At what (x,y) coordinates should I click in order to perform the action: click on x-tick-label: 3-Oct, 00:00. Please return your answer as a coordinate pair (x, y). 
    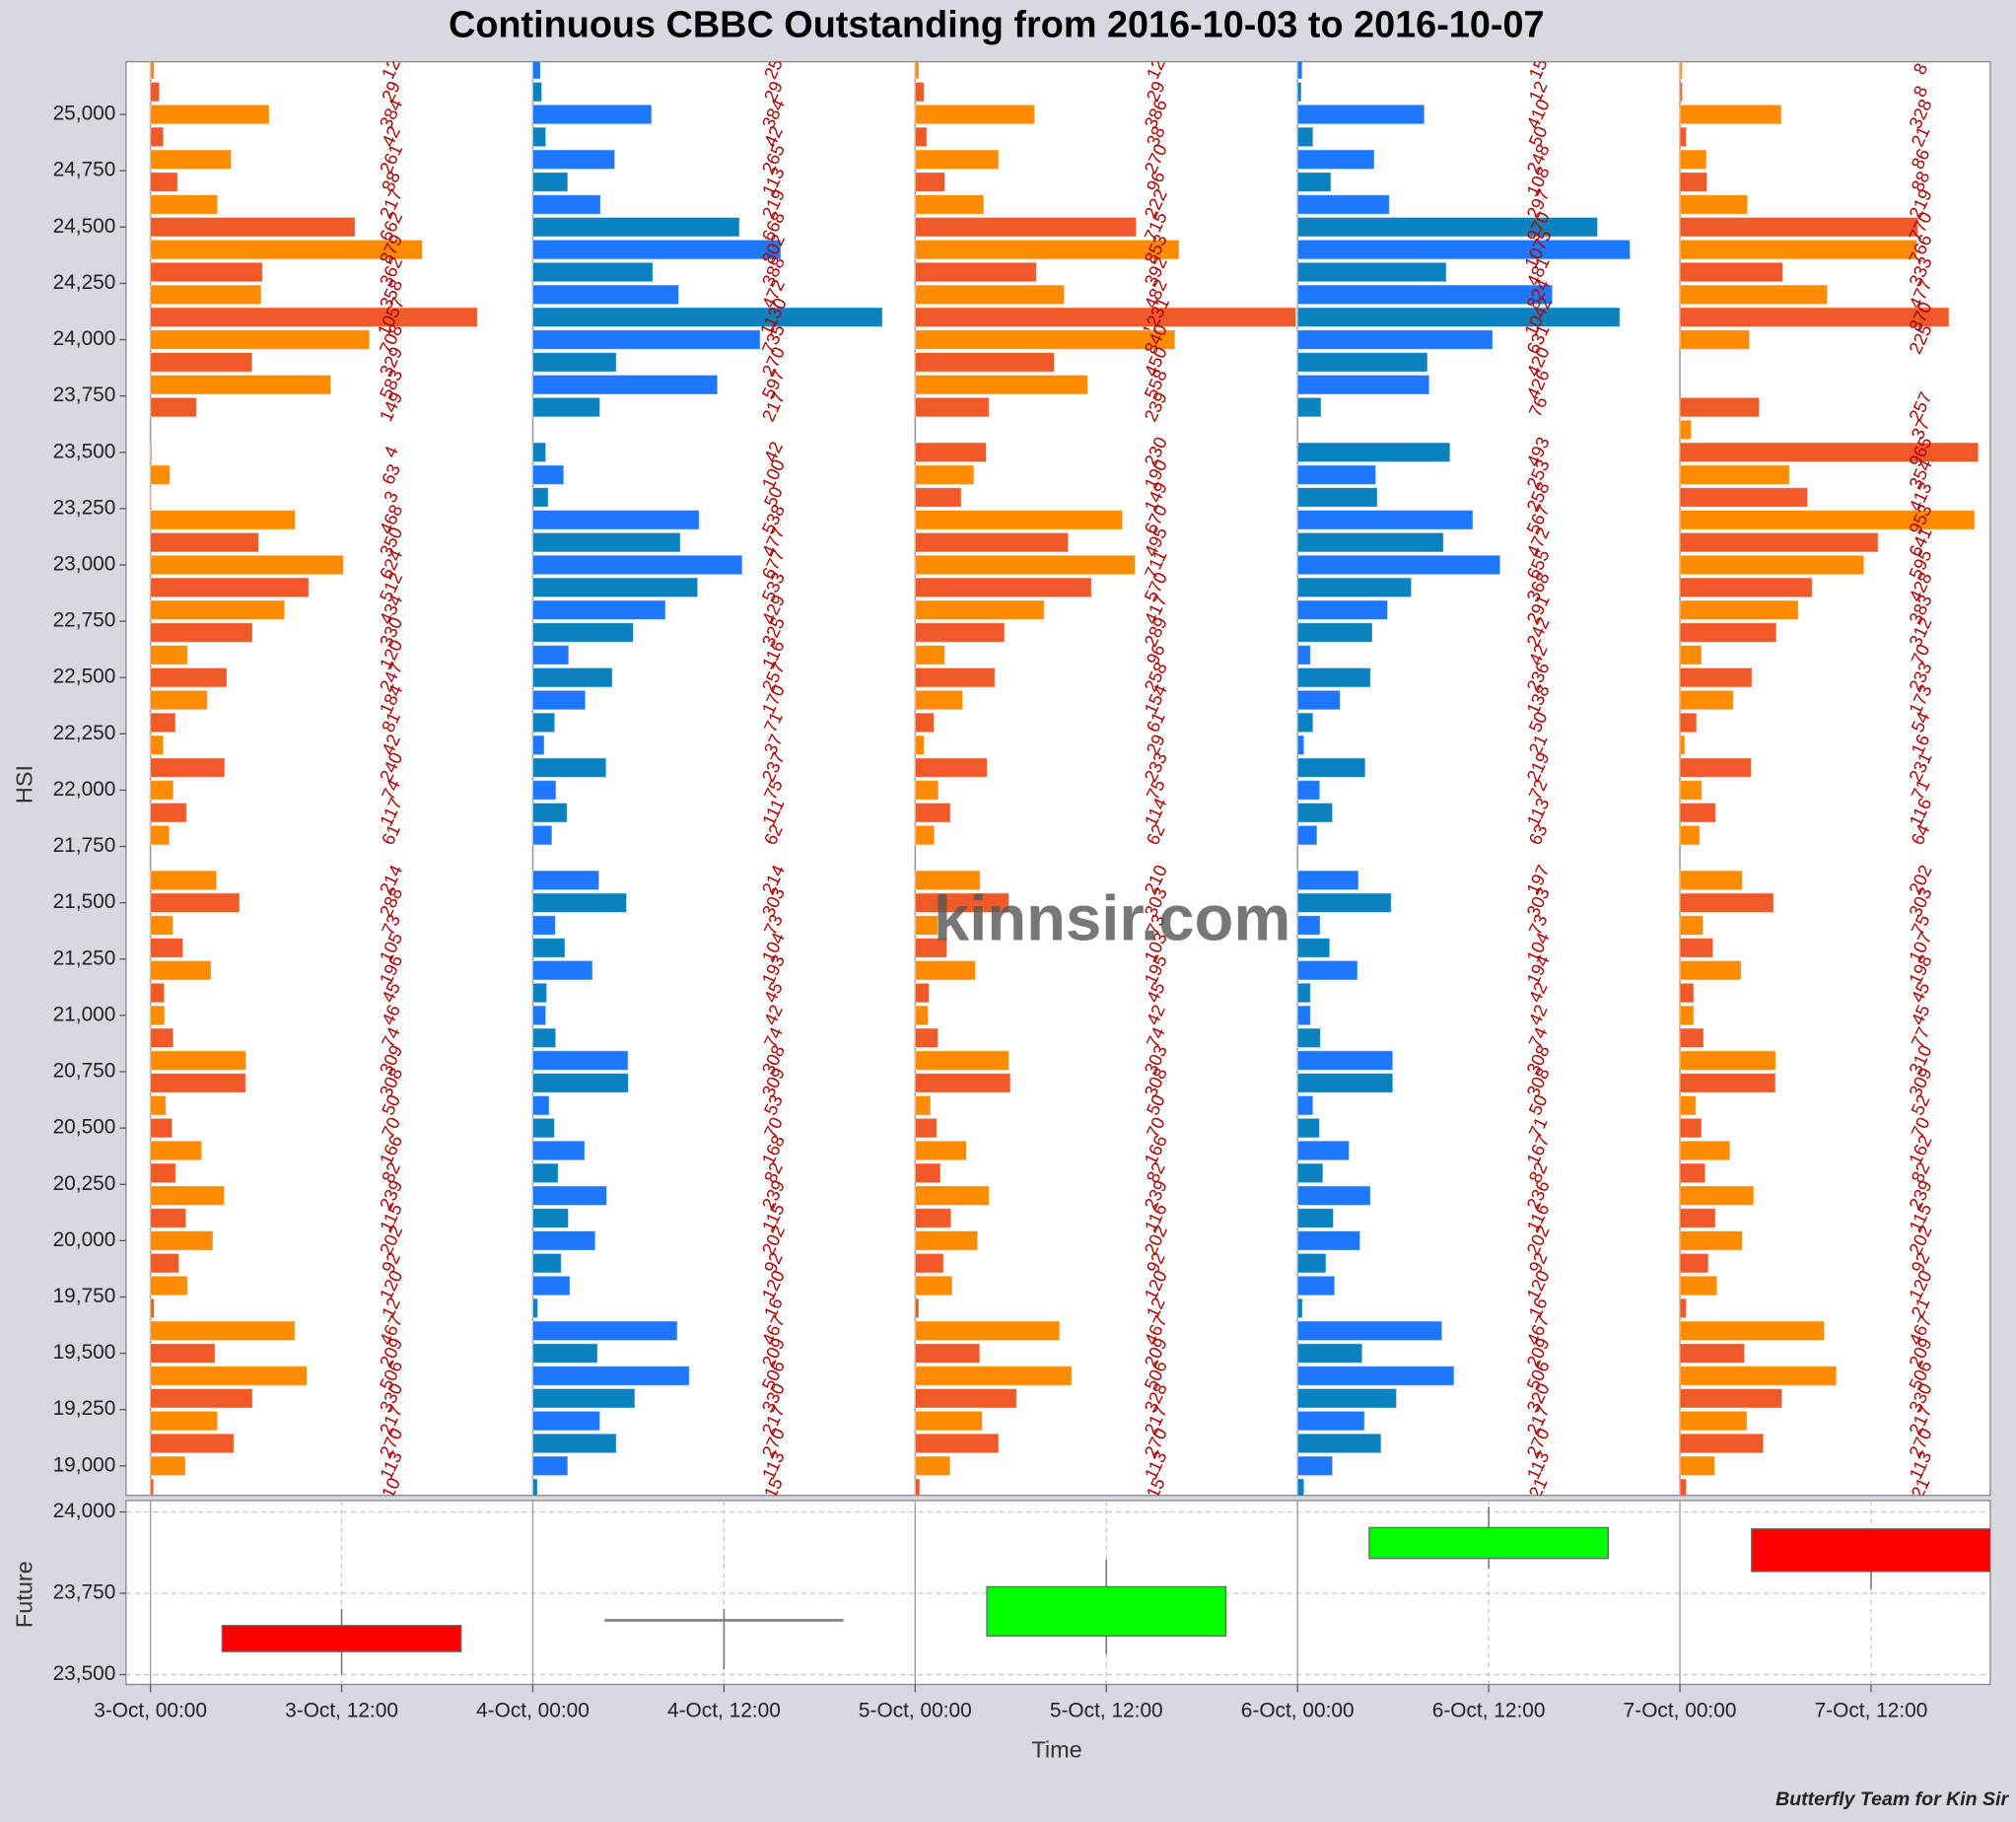
    Looking at the image, I should click on (151, 1710).